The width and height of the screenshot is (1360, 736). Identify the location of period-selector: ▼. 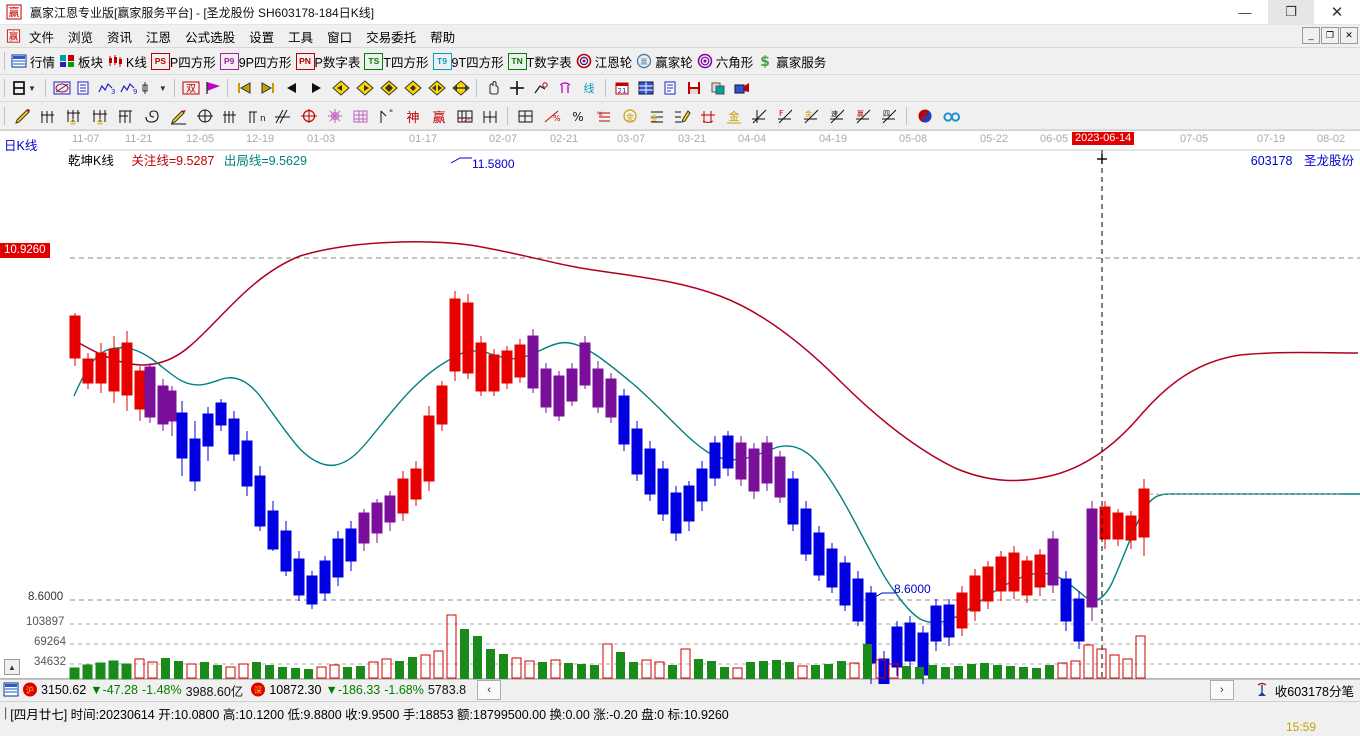
(25, 88).